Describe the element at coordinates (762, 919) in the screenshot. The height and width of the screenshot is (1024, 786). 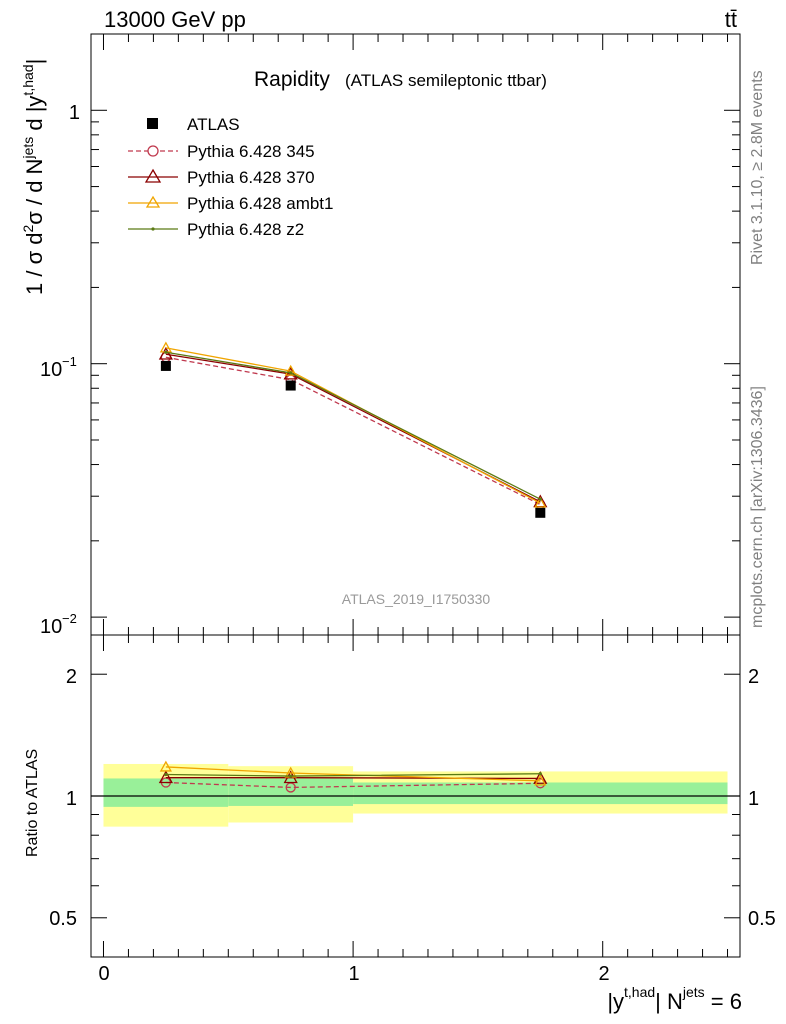
I see `ratio-ytick-label-0.5-right: 0.5` at that location.